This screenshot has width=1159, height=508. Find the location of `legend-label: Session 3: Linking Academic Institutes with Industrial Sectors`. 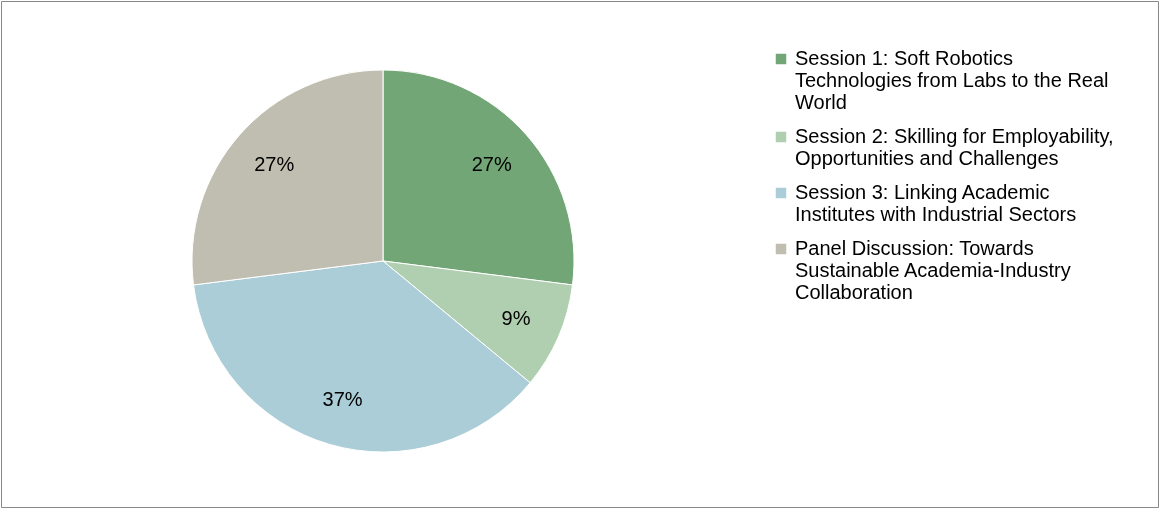

legend-label: Session 3: Linking Academic Institutes with Industrial Sectors is located at coordinates (936, 203).